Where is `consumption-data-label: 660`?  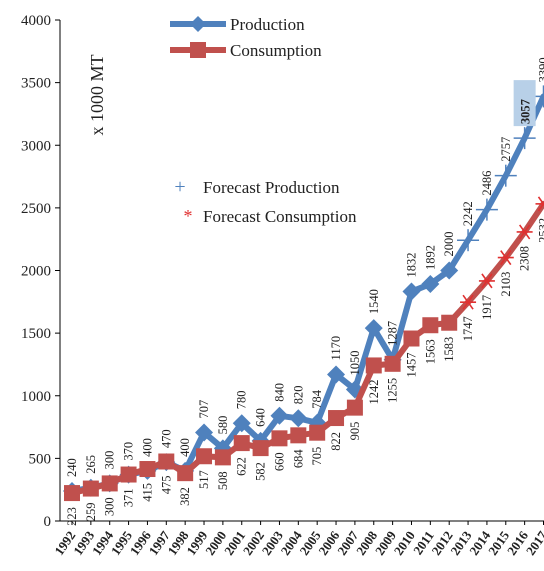 consumption-data-label: 660 is located at coordinates (279, 461).